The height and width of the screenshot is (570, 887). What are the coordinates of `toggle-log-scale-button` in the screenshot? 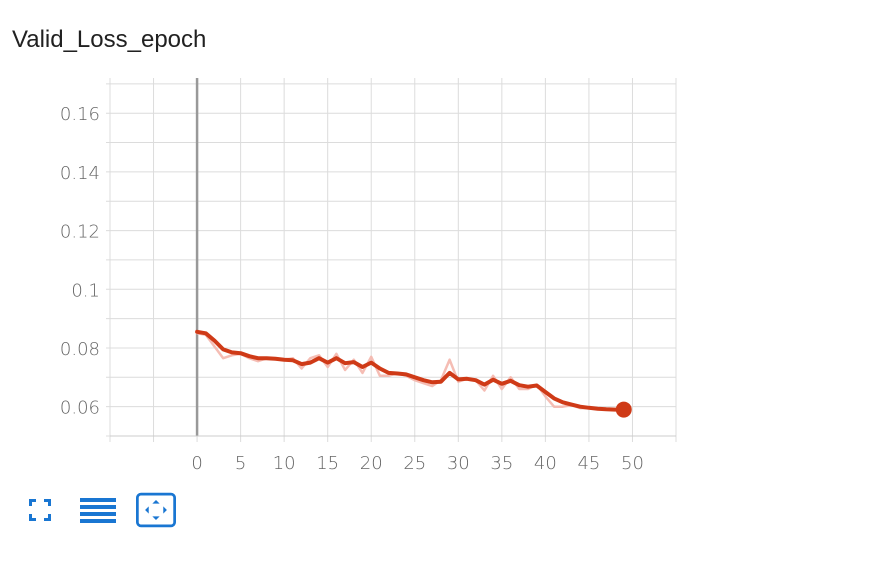 It's located at (98, 510).